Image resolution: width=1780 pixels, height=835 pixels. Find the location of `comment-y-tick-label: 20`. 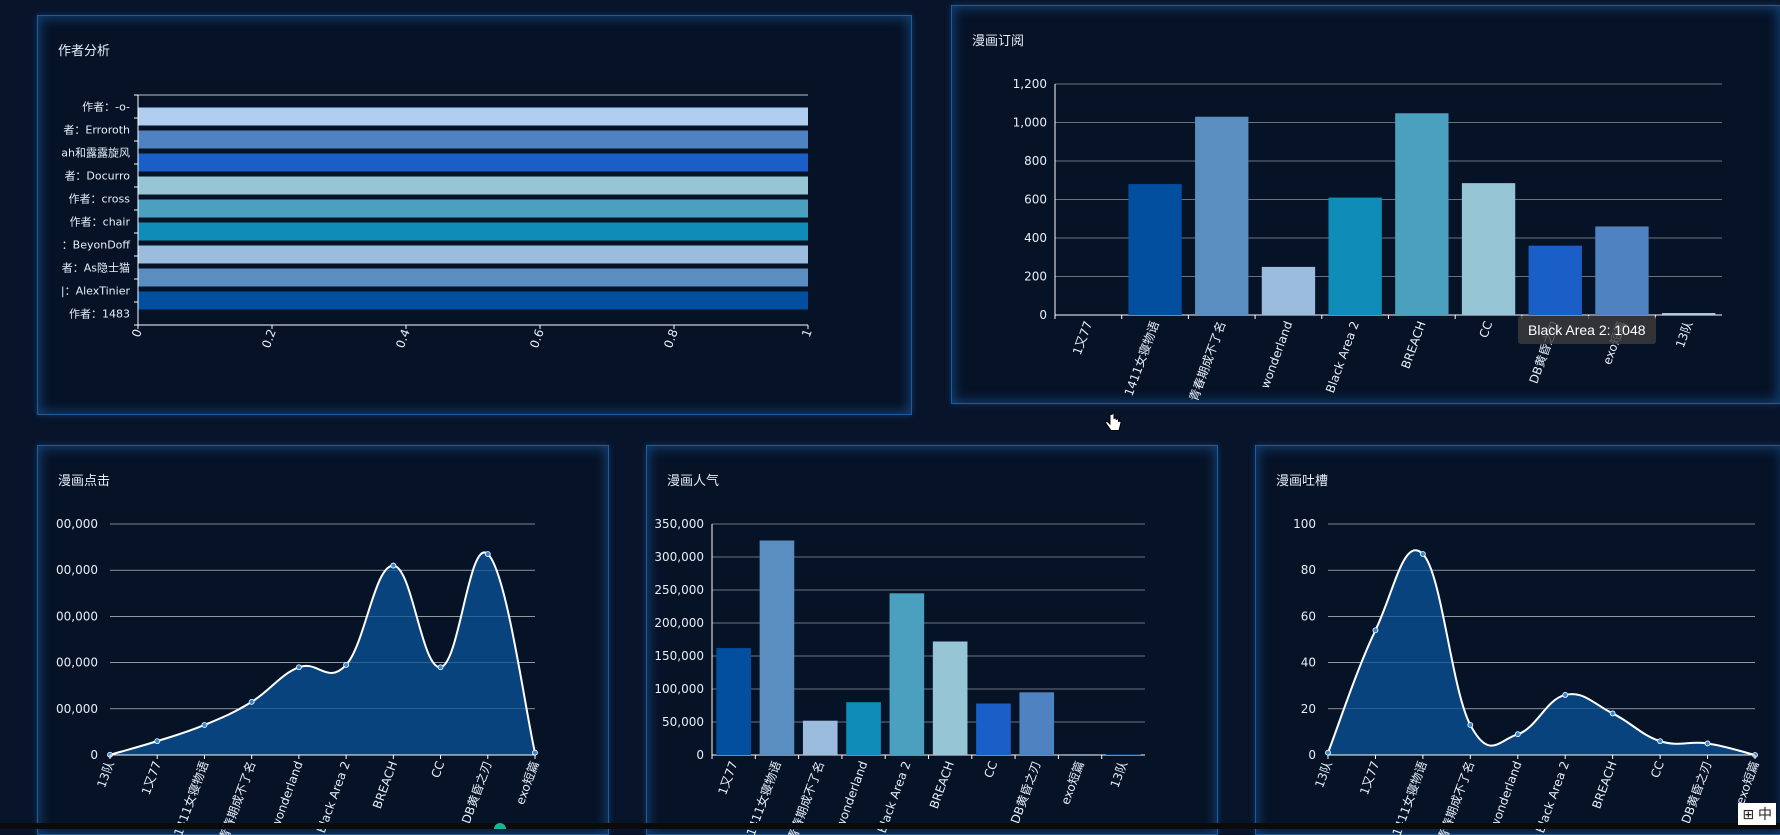

comment-y-tick-label: 20 is located at coordinates (1308, 709).